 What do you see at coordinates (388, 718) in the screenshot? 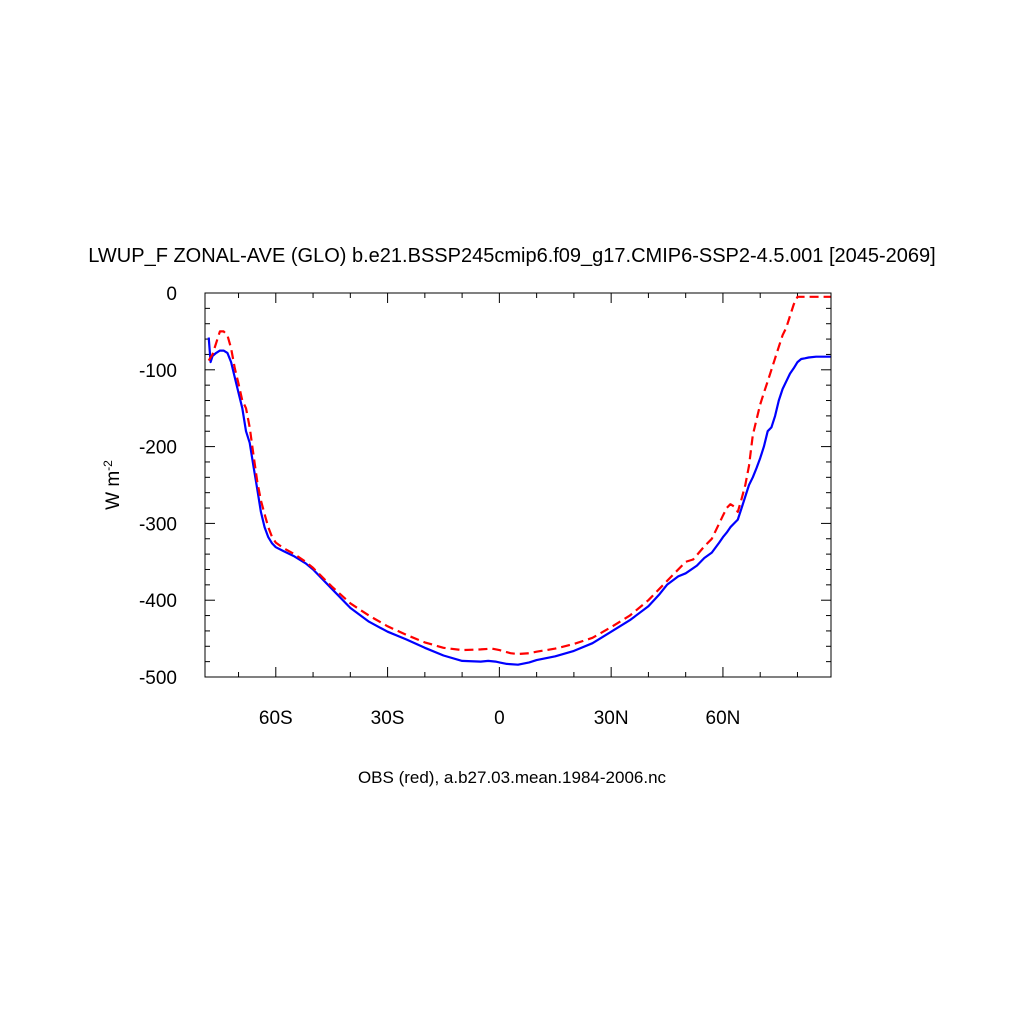
I see `x-tick-label: 30S` at bounding box center [388, 718].